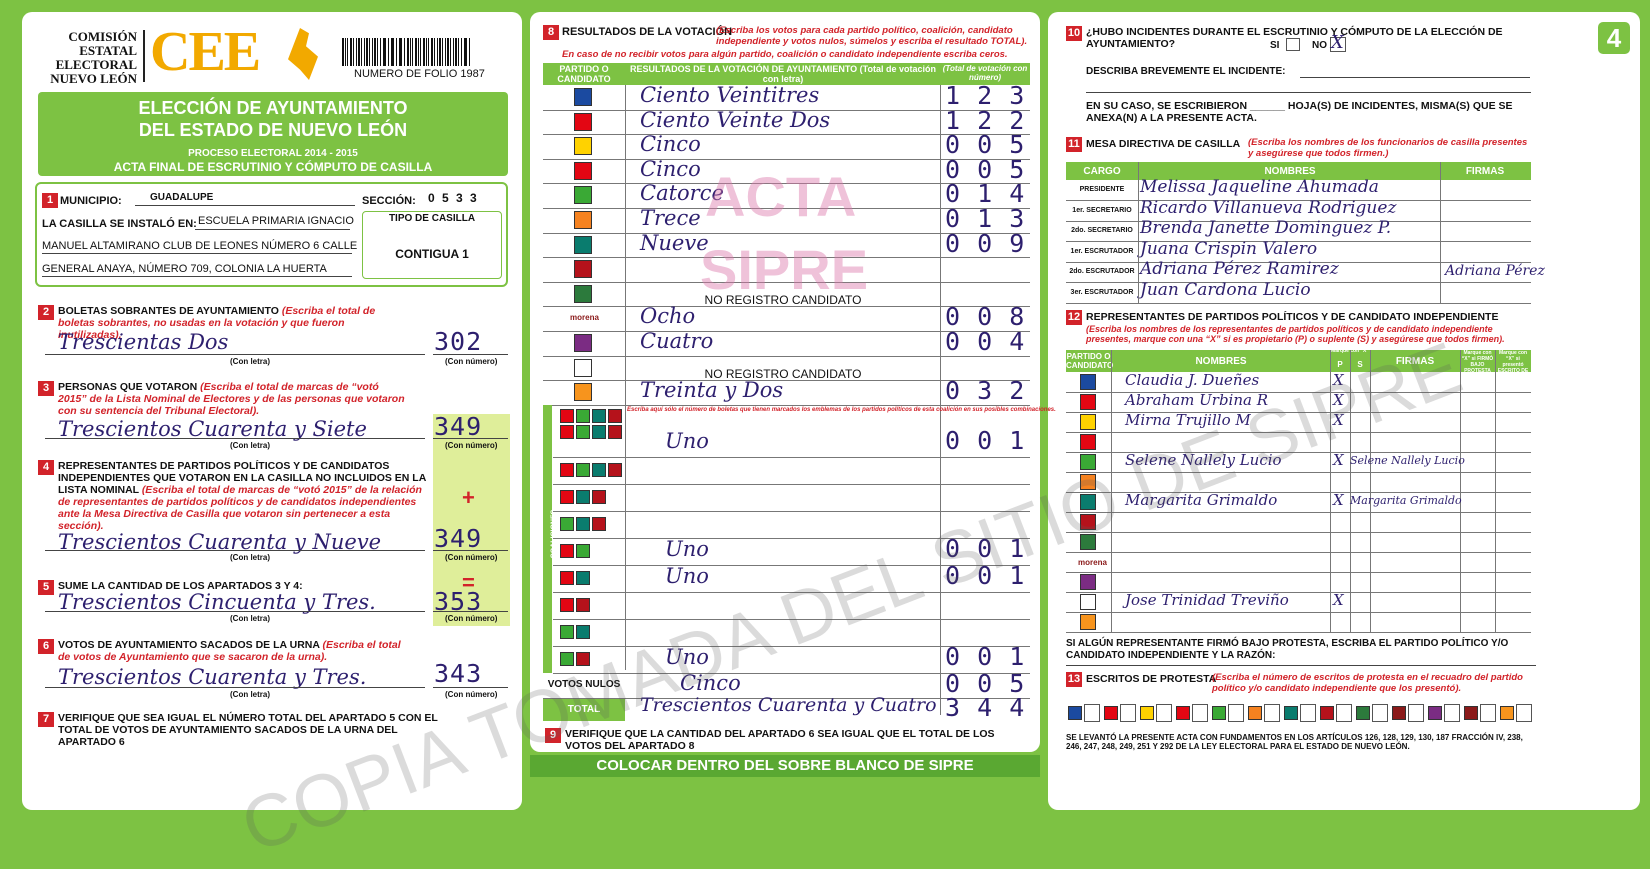 The height and width of the screenshot is (869, 1650). Describe the element at coordinates (1614, 38) in the screenshot. I see `sheet-badge: 4` at that location.